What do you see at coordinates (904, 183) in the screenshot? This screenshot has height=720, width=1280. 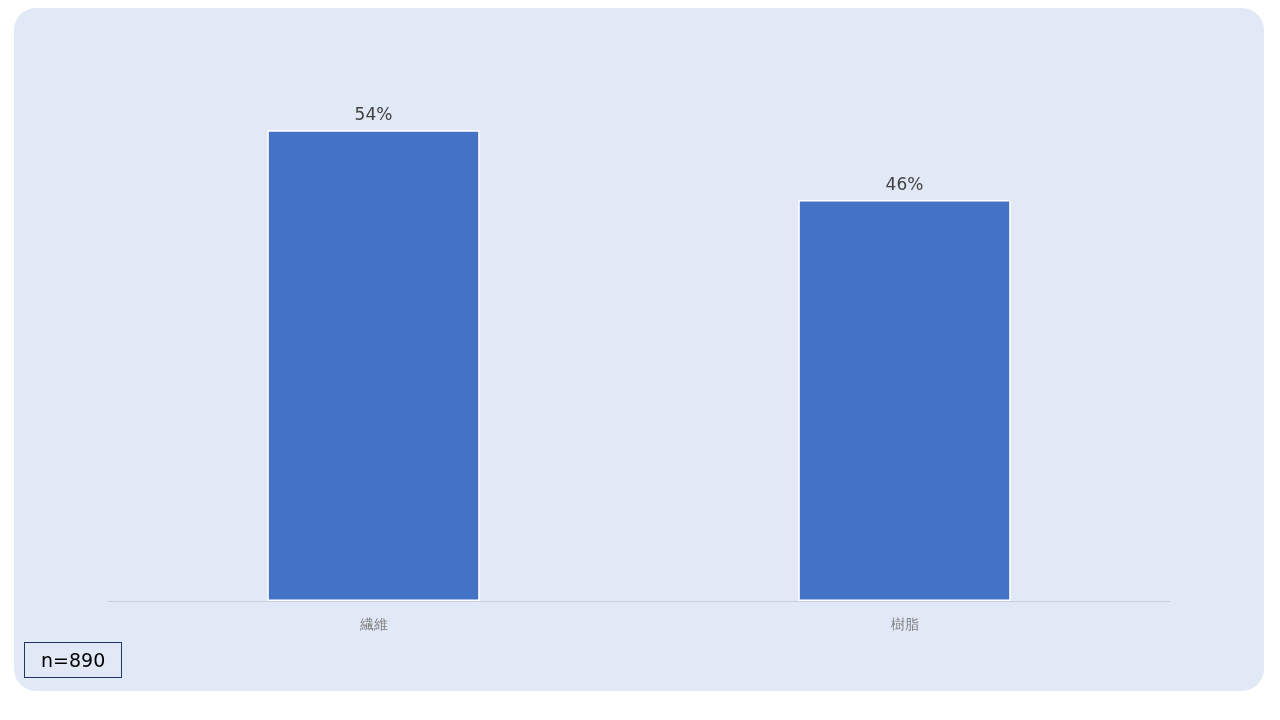 I see `data-label: 46%` at bounding box center [904, 183].